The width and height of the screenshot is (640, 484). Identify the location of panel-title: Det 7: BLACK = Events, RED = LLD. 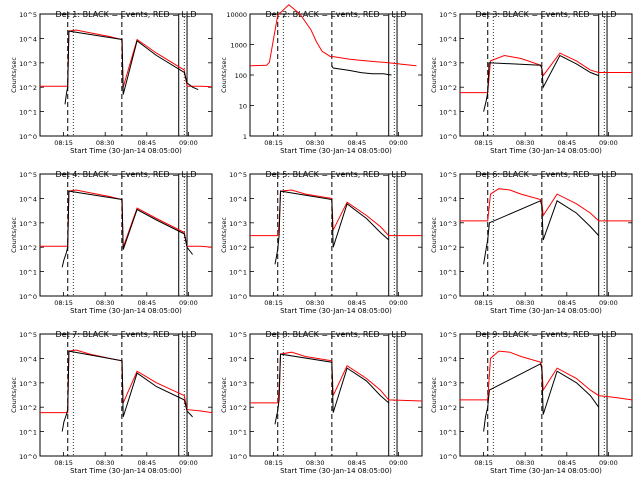
(126, 334).